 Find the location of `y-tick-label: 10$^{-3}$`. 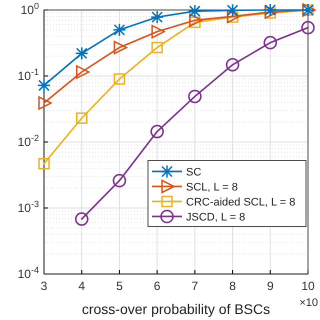

y-tick-label: 10$^{-3}$ is located at coordinates (28, 207).